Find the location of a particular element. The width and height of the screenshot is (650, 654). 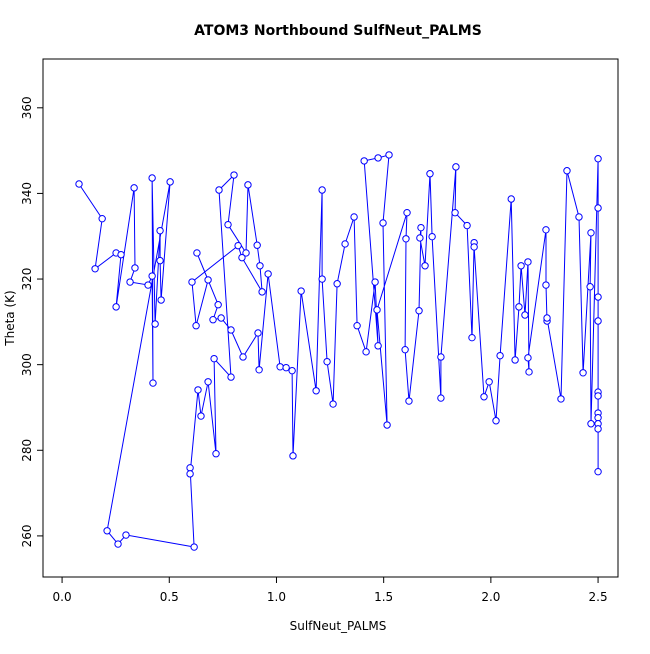

x-axis-label: SulfNeut_PALMS is located at coordinates (338, 626).